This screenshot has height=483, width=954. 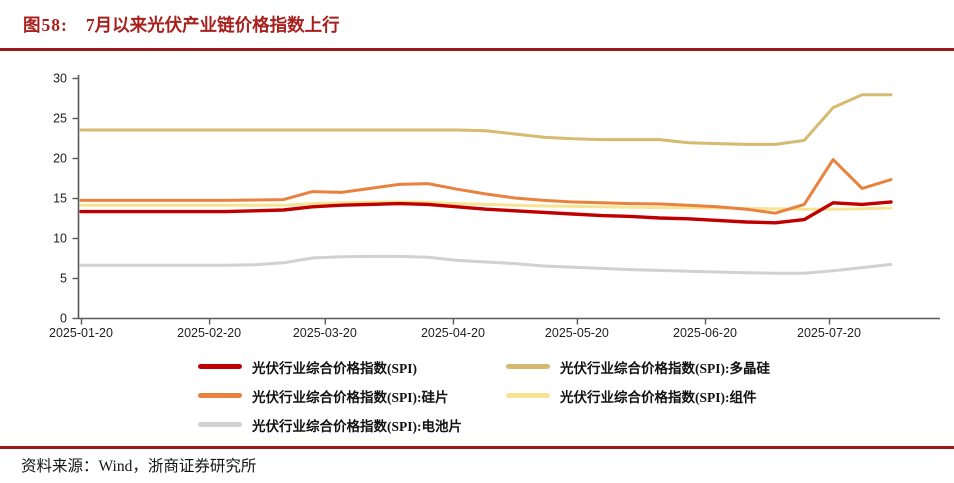 What do you see at coordinates (220, 424) in the screenshot?
I see `legend-swatch-cell` at bounding box center [220, 424].